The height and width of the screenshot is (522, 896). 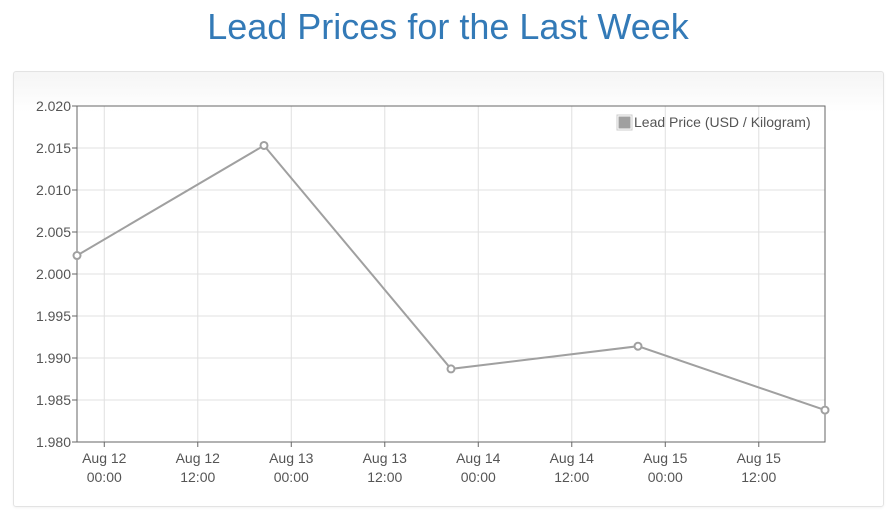 What do you see at coordinates (53, 148) in the screenshot?
I see `y-tick-label: 2.015` at bounding box center [53, 148].